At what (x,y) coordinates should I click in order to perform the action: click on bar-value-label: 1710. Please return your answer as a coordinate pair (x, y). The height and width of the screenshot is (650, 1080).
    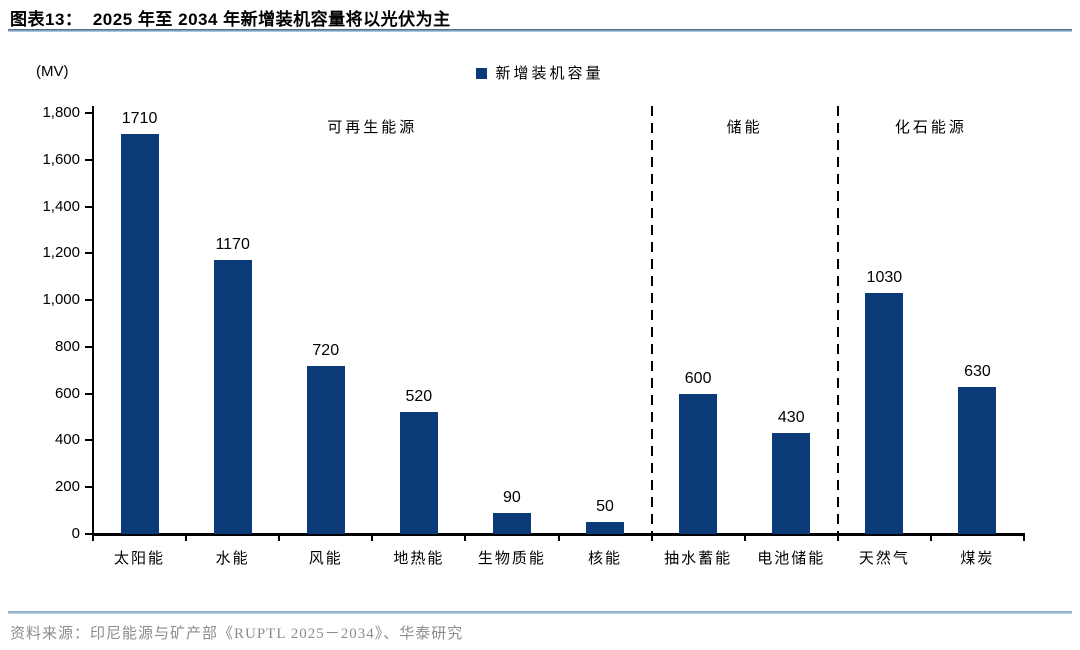
    Looking at the image, I should click on (139, 119).